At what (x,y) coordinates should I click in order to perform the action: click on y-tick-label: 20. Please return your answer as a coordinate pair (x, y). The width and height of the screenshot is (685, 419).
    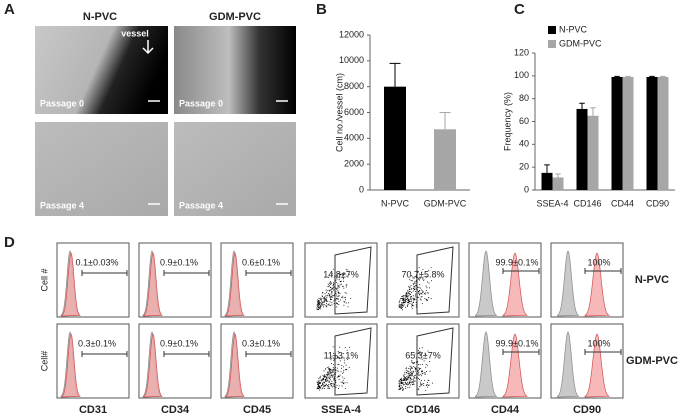
    Looking at the image, I should click on (524, 167).